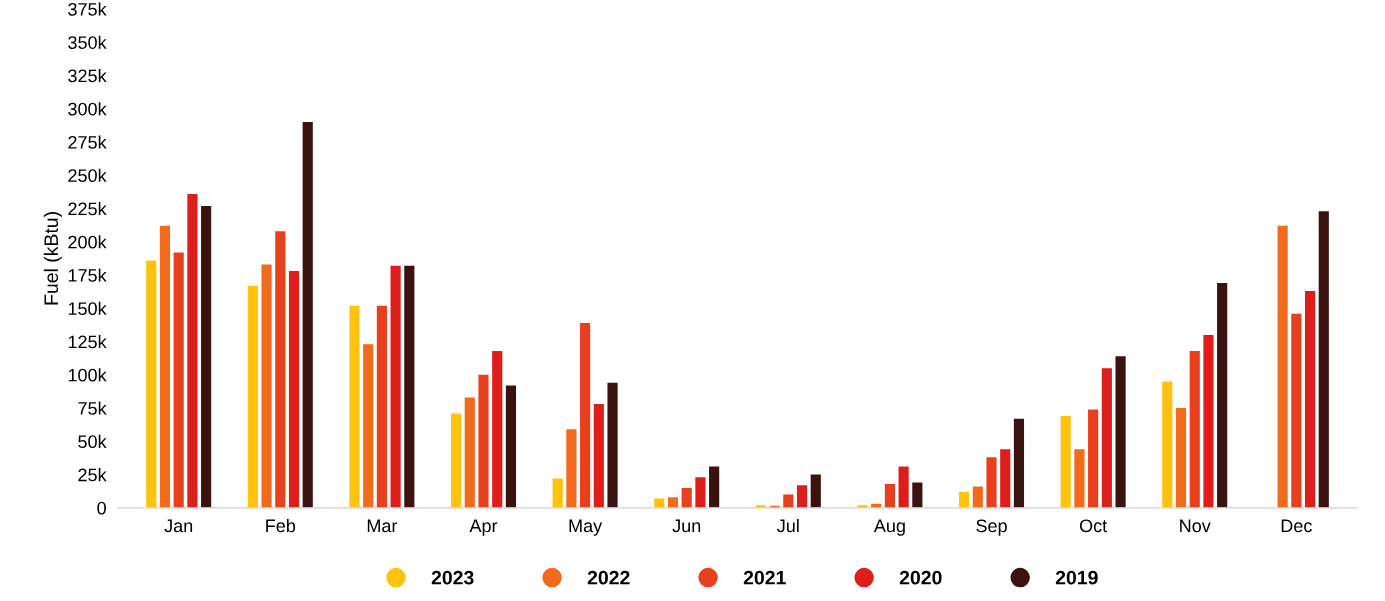 Image resolution: width=1385 pixels, height=601 pixels. I want to click on y-tick-label: 250k, so click(87, 175).